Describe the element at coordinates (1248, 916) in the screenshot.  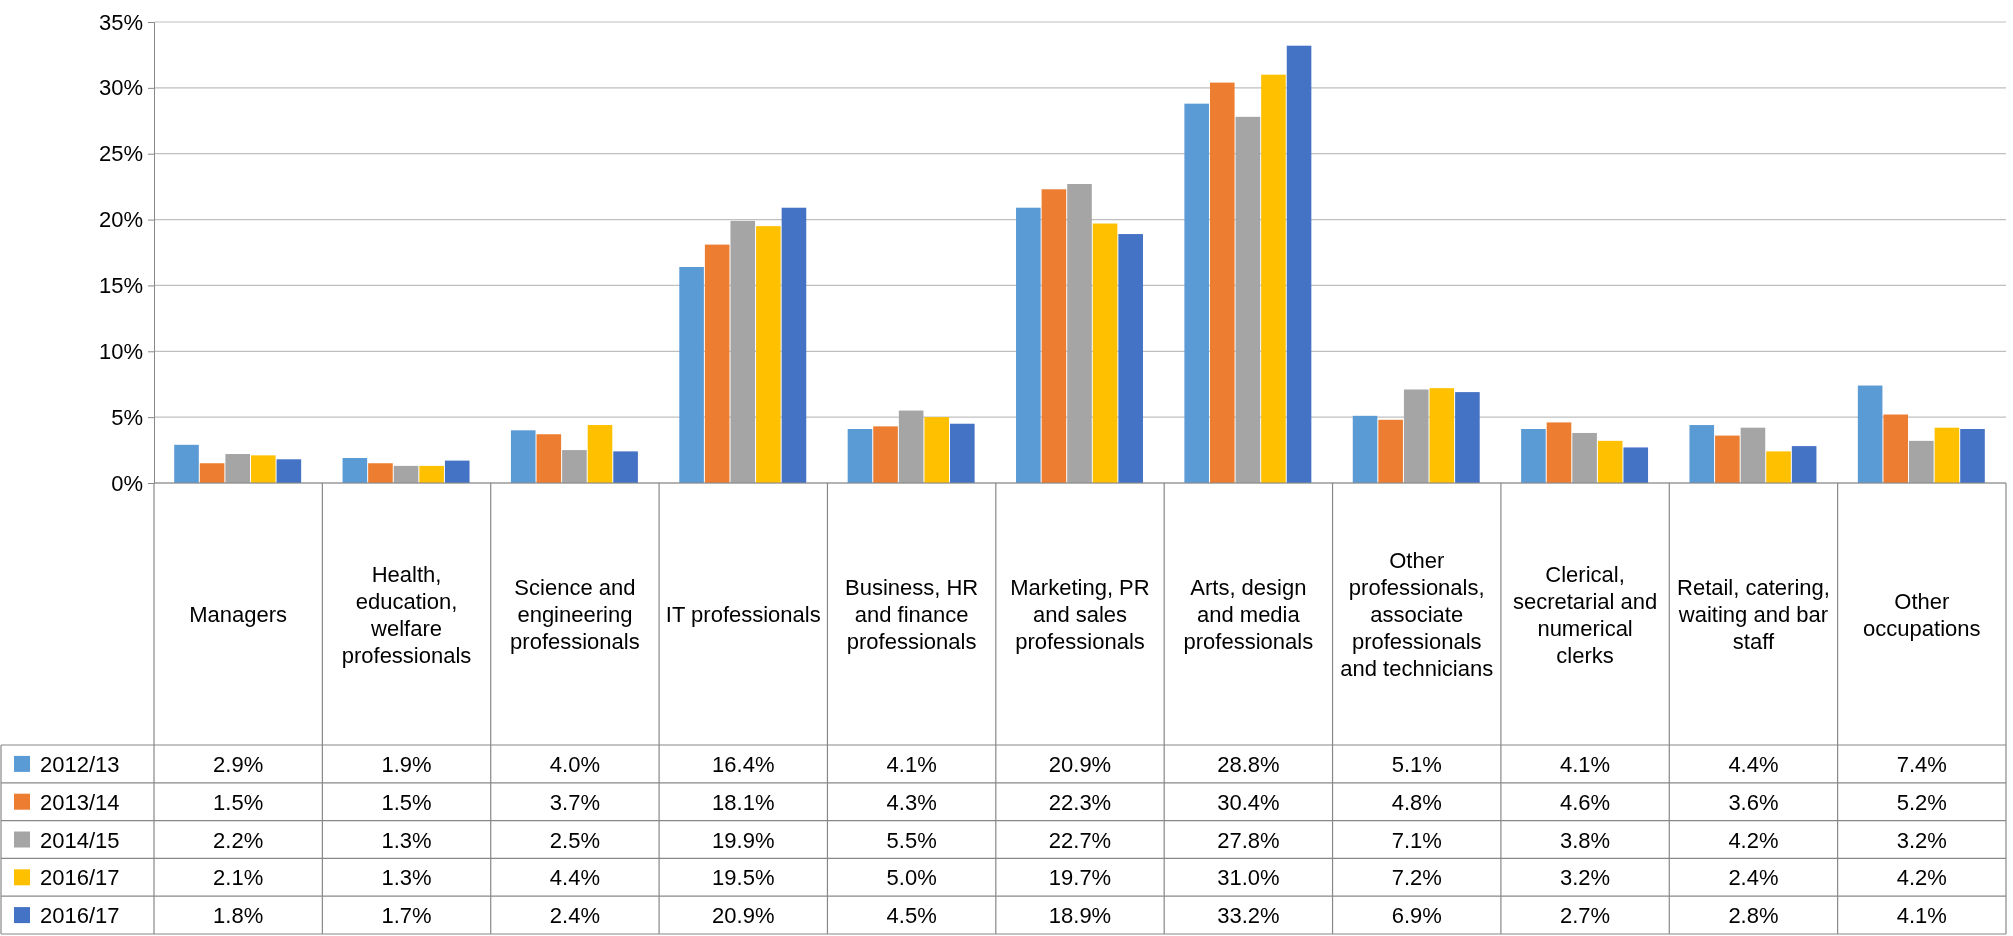
I see `data-label: 33.2%` at that location.